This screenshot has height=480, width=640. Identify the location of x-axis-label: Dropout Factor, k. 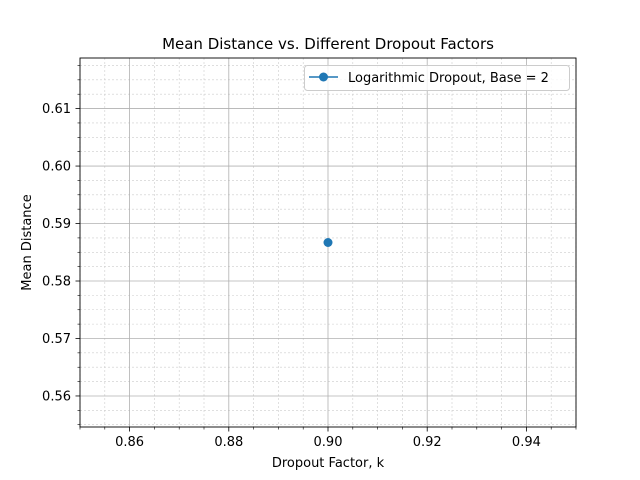
(328, 463).